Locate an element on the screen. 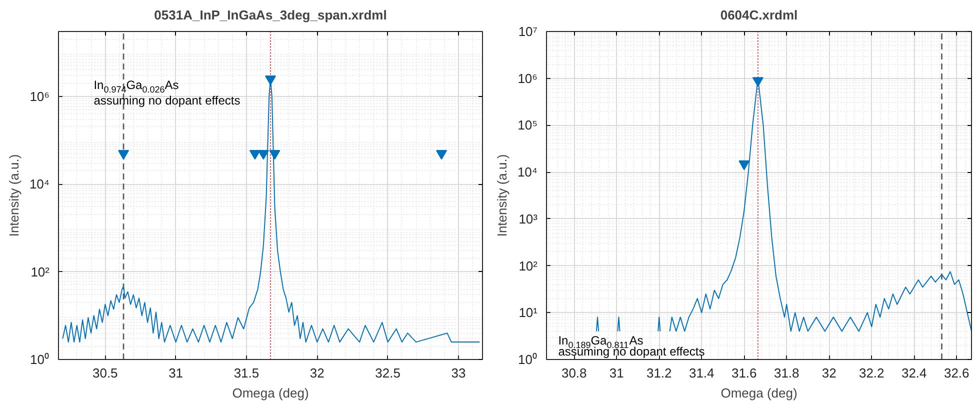  x-tick-label: 31.2 is located at coordinates (659, 373).